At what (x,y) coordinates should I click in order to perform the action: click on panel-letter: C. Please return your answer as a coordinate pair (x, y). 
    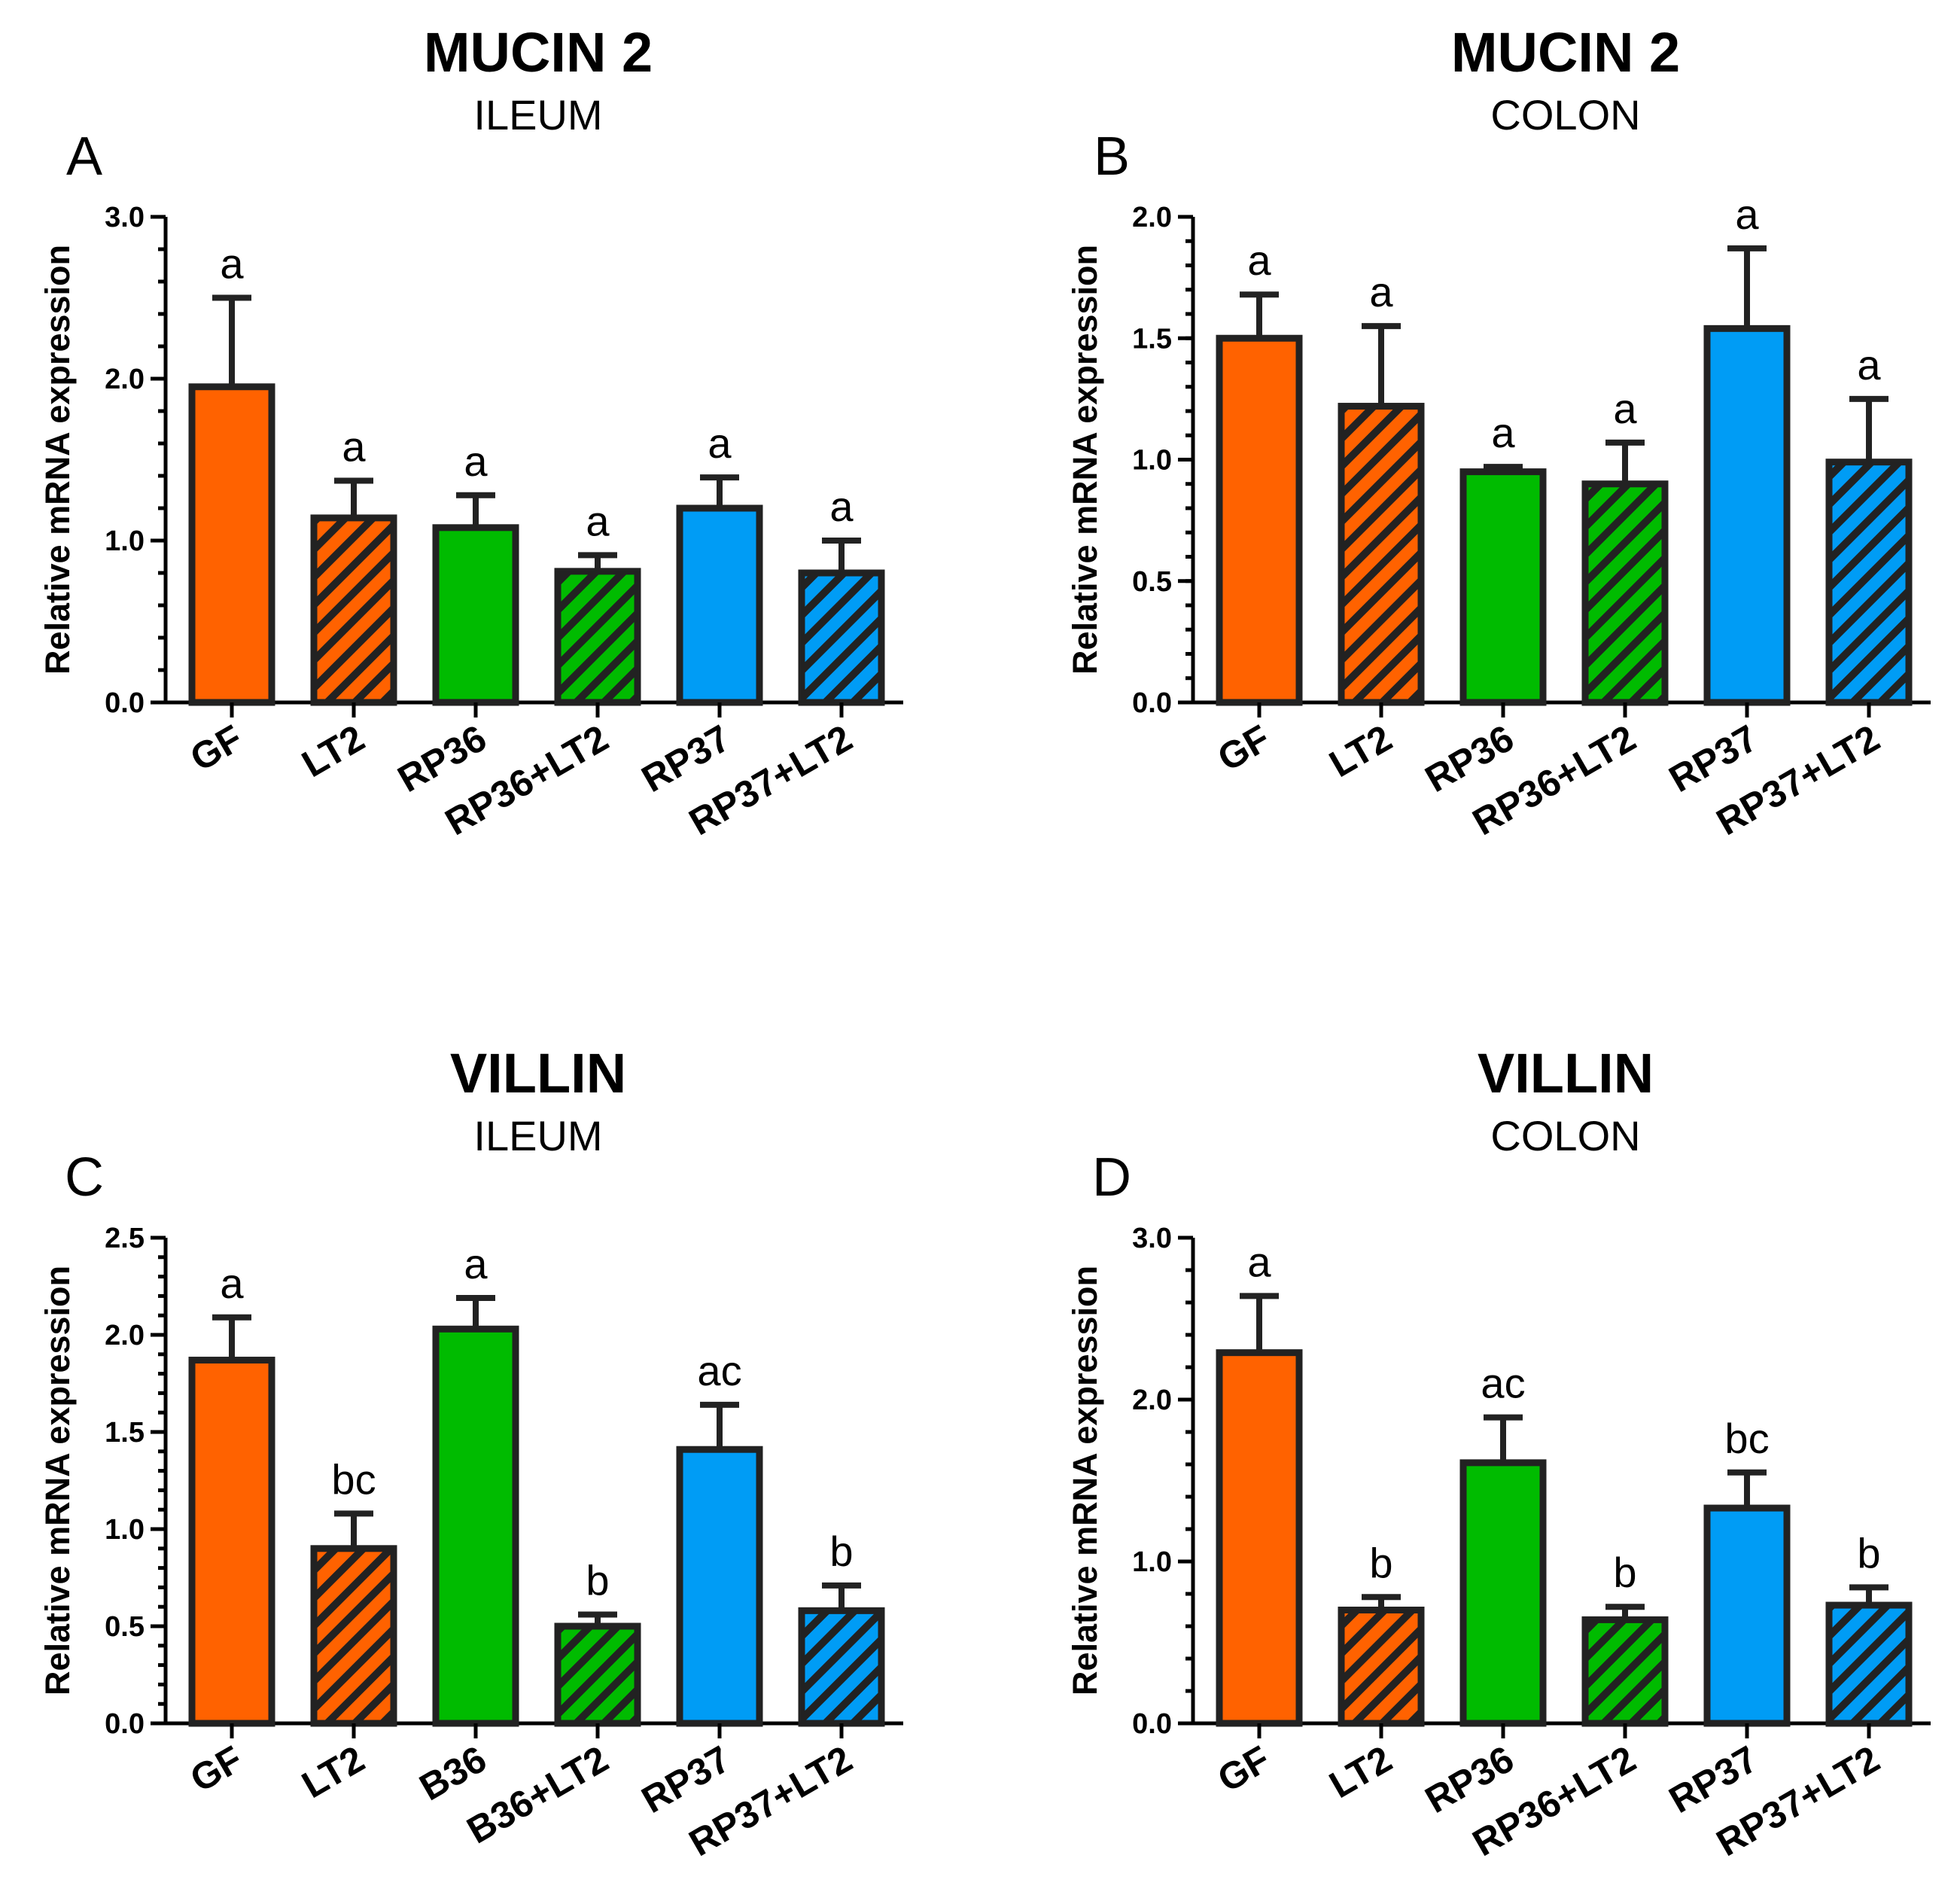
    Looking at the image, I should click on (84, 1177).